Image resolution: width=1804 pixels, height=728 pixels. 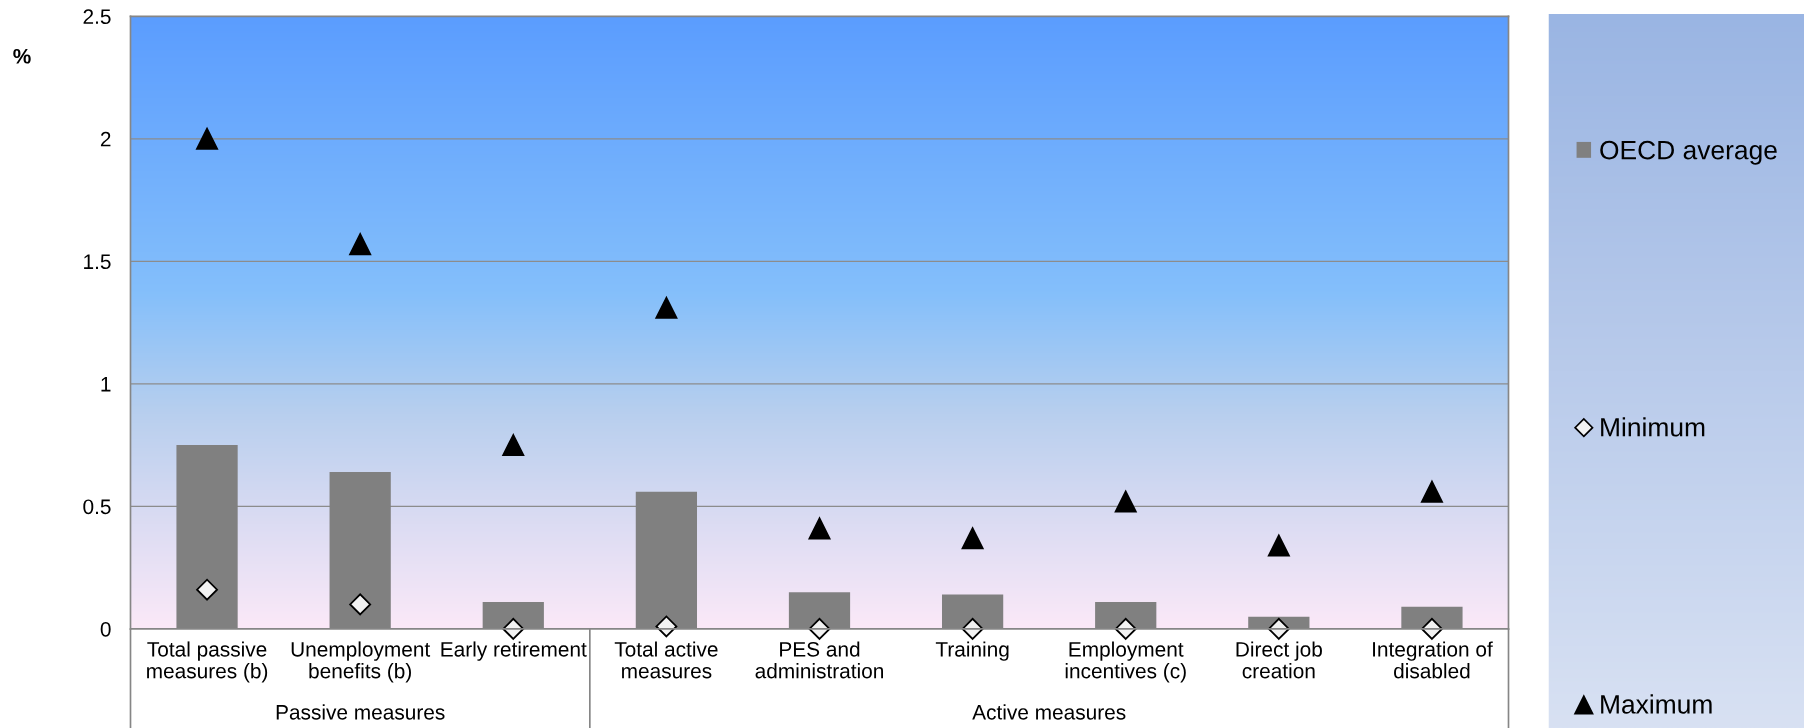 I want to click on text: Active measures, so click(x=1049, y=712).